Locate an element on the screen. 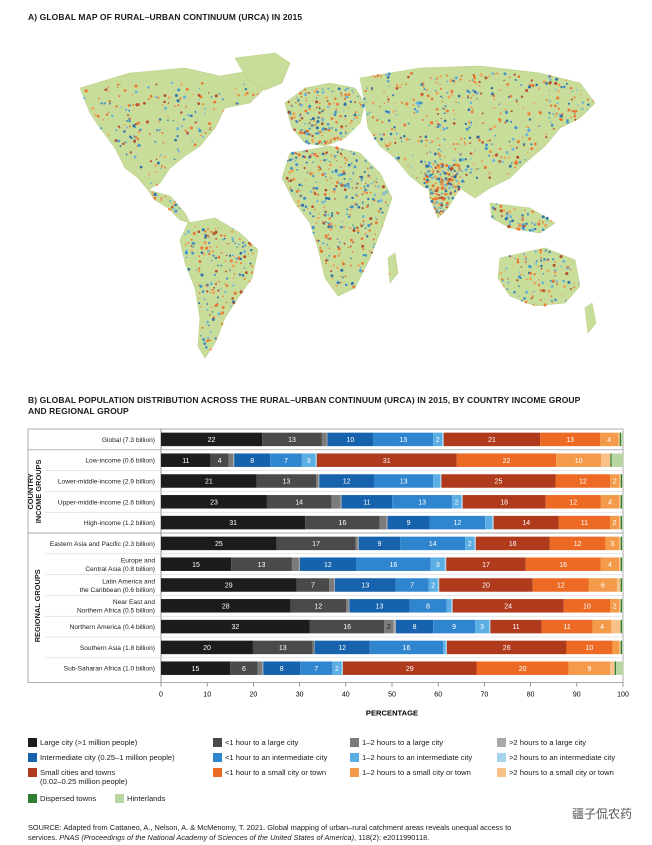  x-tick-label: 10 is located at coordinates (207, 695).